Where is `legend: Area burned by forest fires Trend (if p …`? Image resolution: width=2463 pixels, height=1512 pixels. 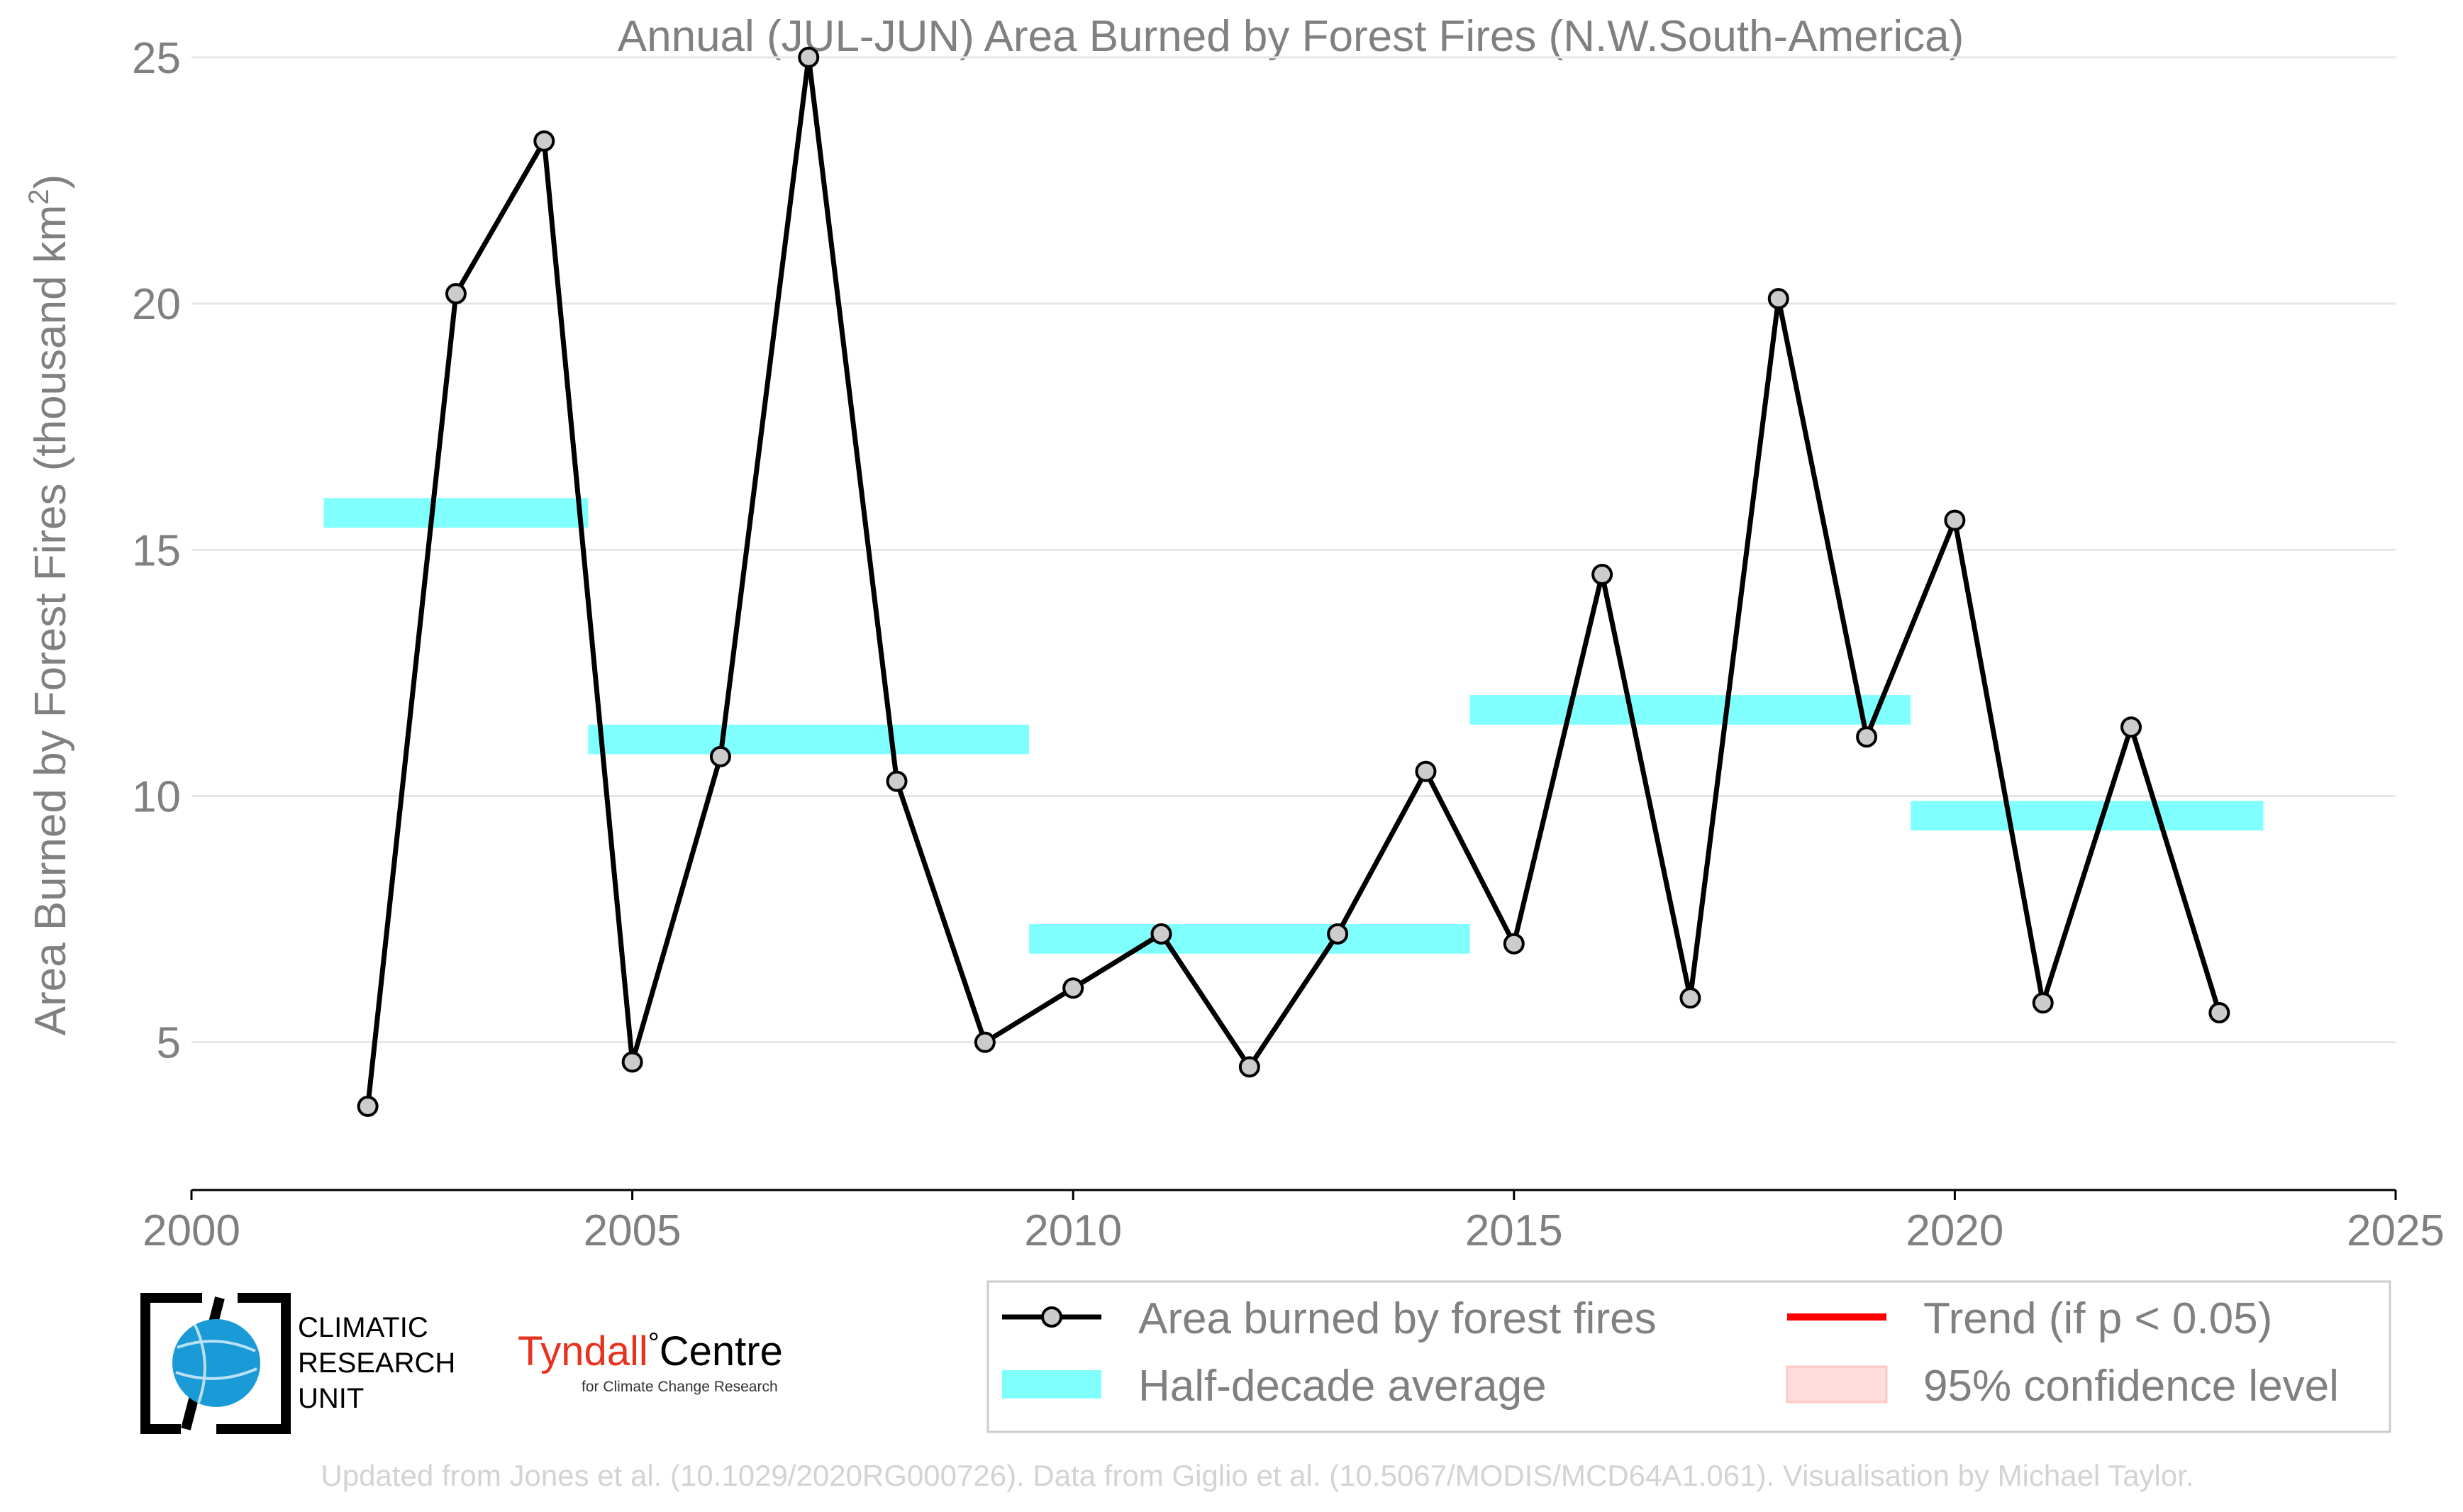 legend: Area burned by forest fires Trend (if p … is located at coordinates (1689, 1356).